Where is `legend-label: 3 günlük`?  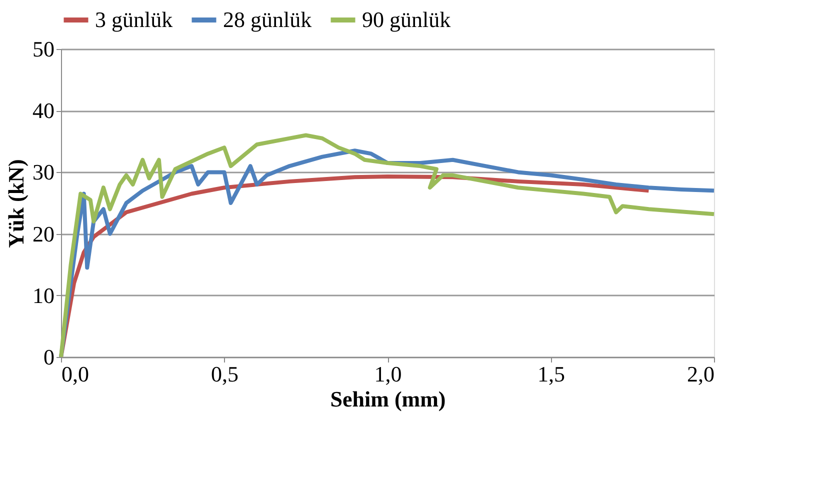
legend-label: 3 günlük is located at coordinates (134, 19).